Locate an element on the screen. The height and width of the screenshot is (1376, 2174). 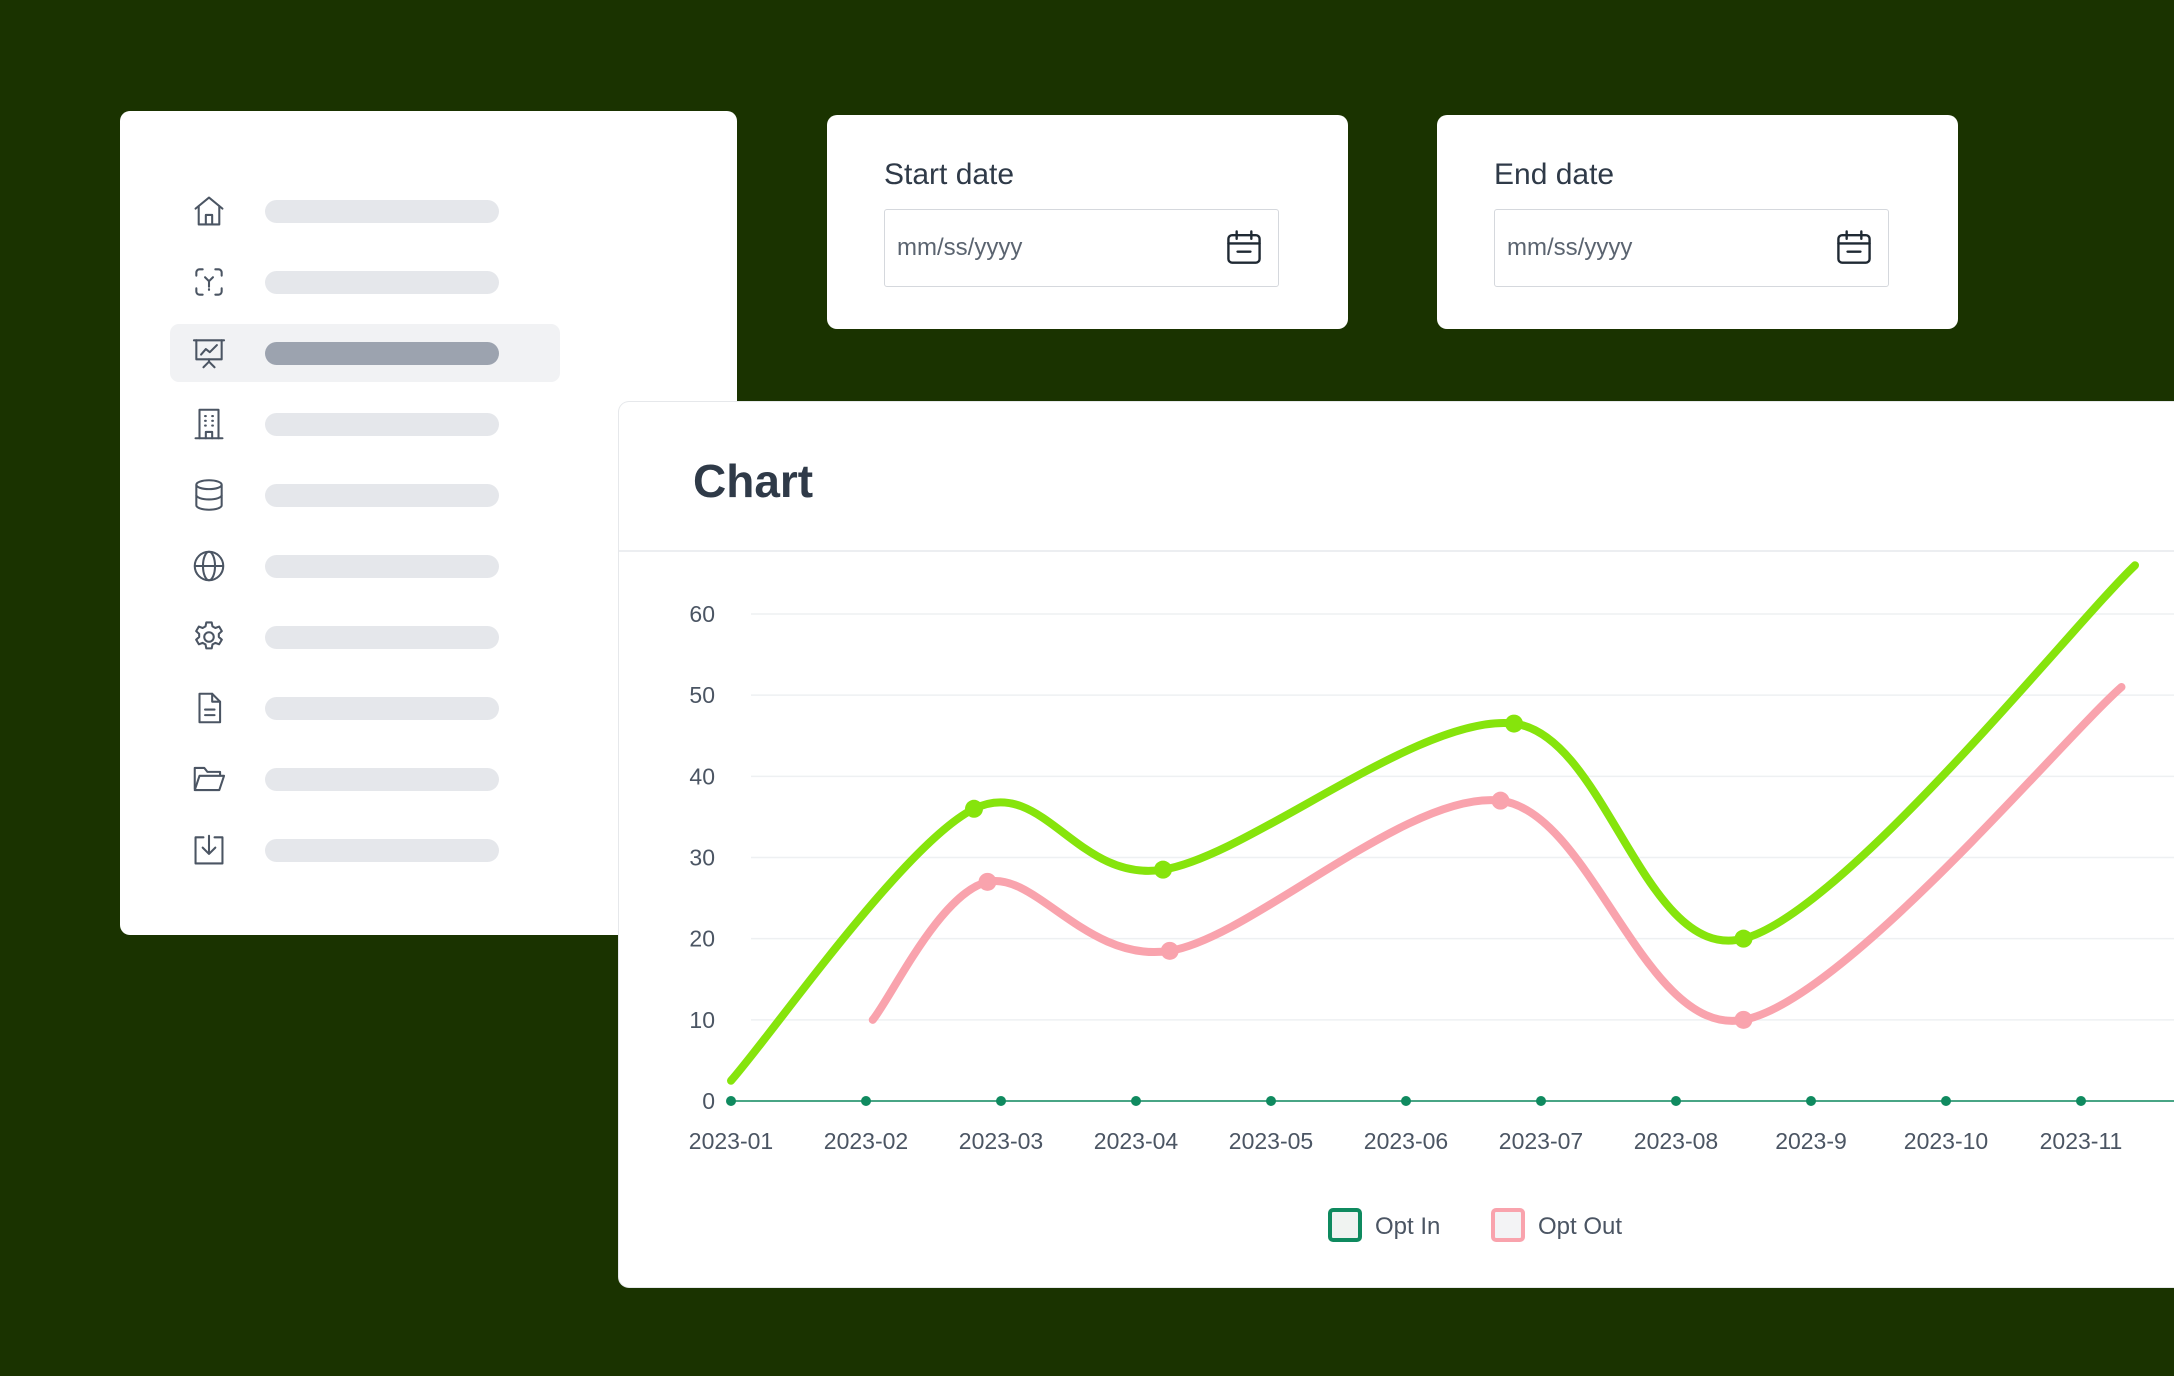
y-tick-label: 30 is located at coordinates (702, 858).